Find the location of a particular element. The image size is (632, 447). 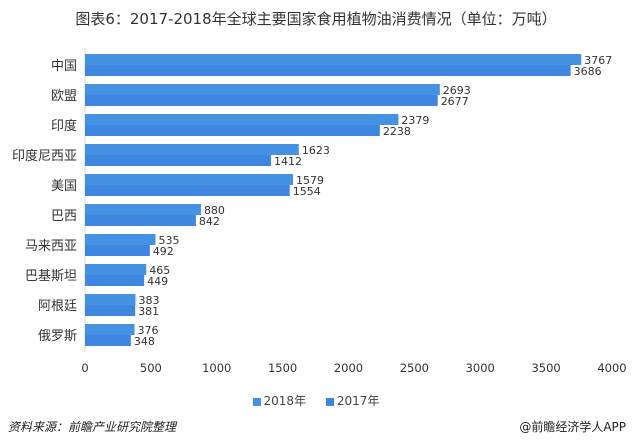

category-label: 阿根廷 is located at coordinates (57, 306).